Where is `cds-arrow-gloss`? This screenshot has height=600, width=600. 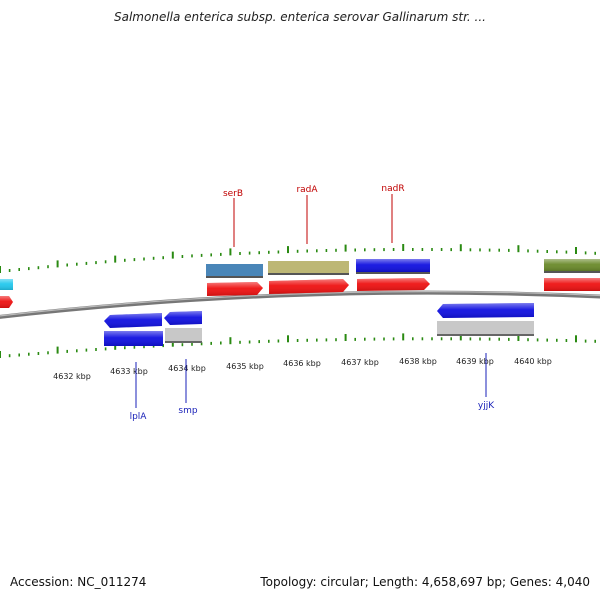
cds-arrow-gloss is located at coordinates (300, 293).